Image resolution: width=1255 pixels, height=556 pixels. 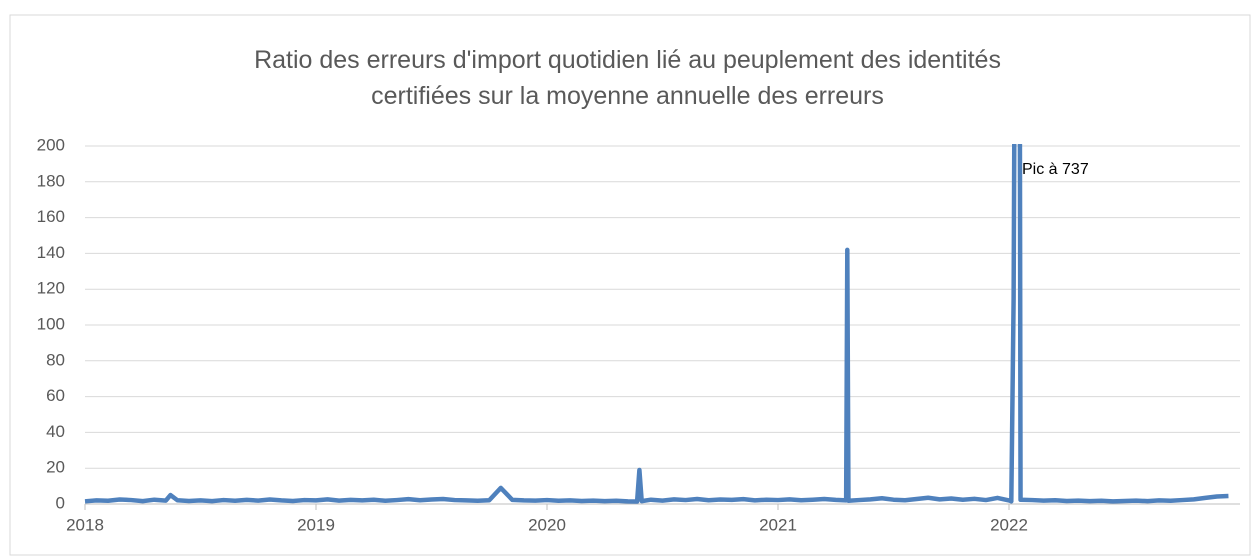 What do you see at coordinates (778, 524) in the screenshot?
I see `x-tick-label: 2021` at bounding box center [778, 524].